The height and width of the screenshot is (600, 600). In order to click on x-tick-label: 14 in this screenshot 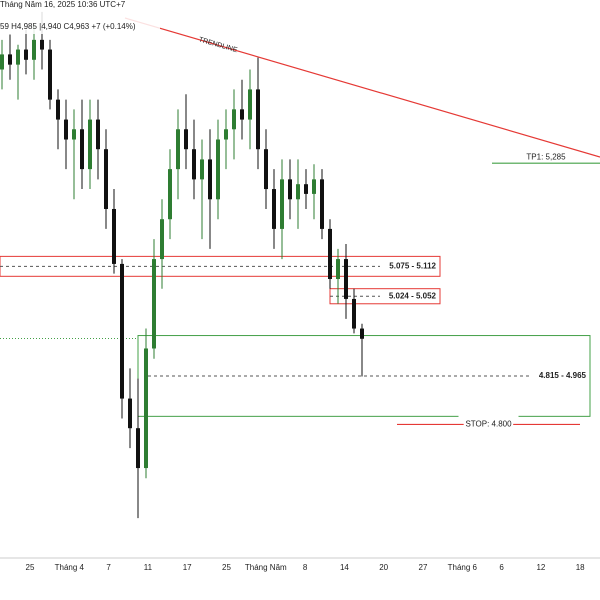, I will do `click(344, 567)`.